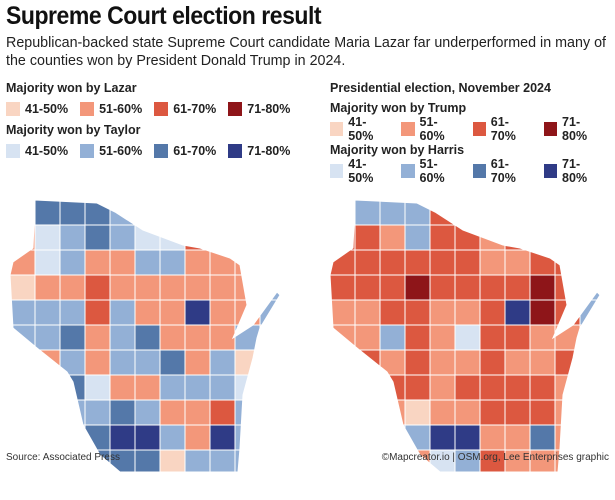 This screenshot has height=500, width=615. What do you see at coordinates (63, 457) in the screenshot?
I see `source-note: Source: Associated Press` at bounding box center [63, 457].